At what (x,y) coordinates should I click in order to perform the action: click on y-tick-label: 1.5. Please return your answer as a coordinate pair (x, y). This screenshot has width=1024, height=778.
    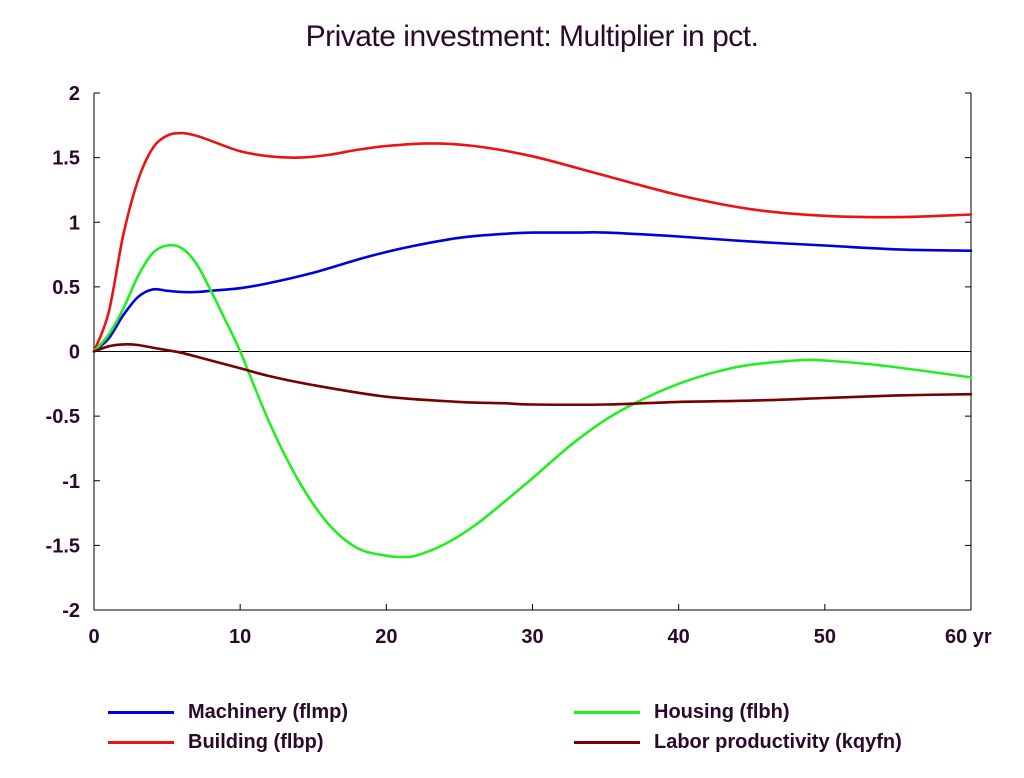
    Looking at the image, I should click on (66, 159).